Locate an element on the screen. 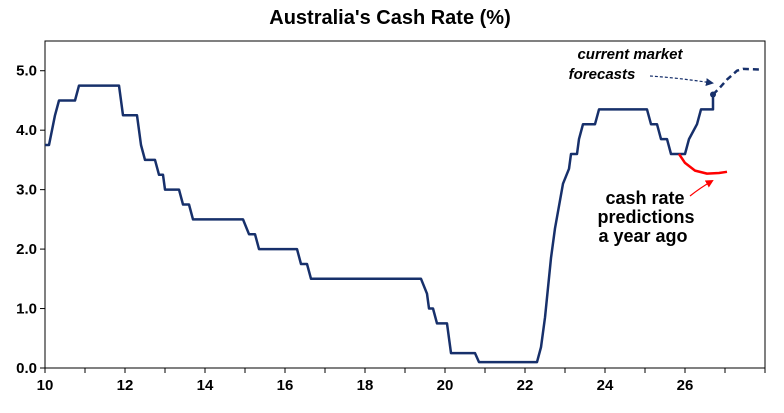 This screenshot has height=413, width=784. x-tick-label: 14 is located at coordinates (205, 385).